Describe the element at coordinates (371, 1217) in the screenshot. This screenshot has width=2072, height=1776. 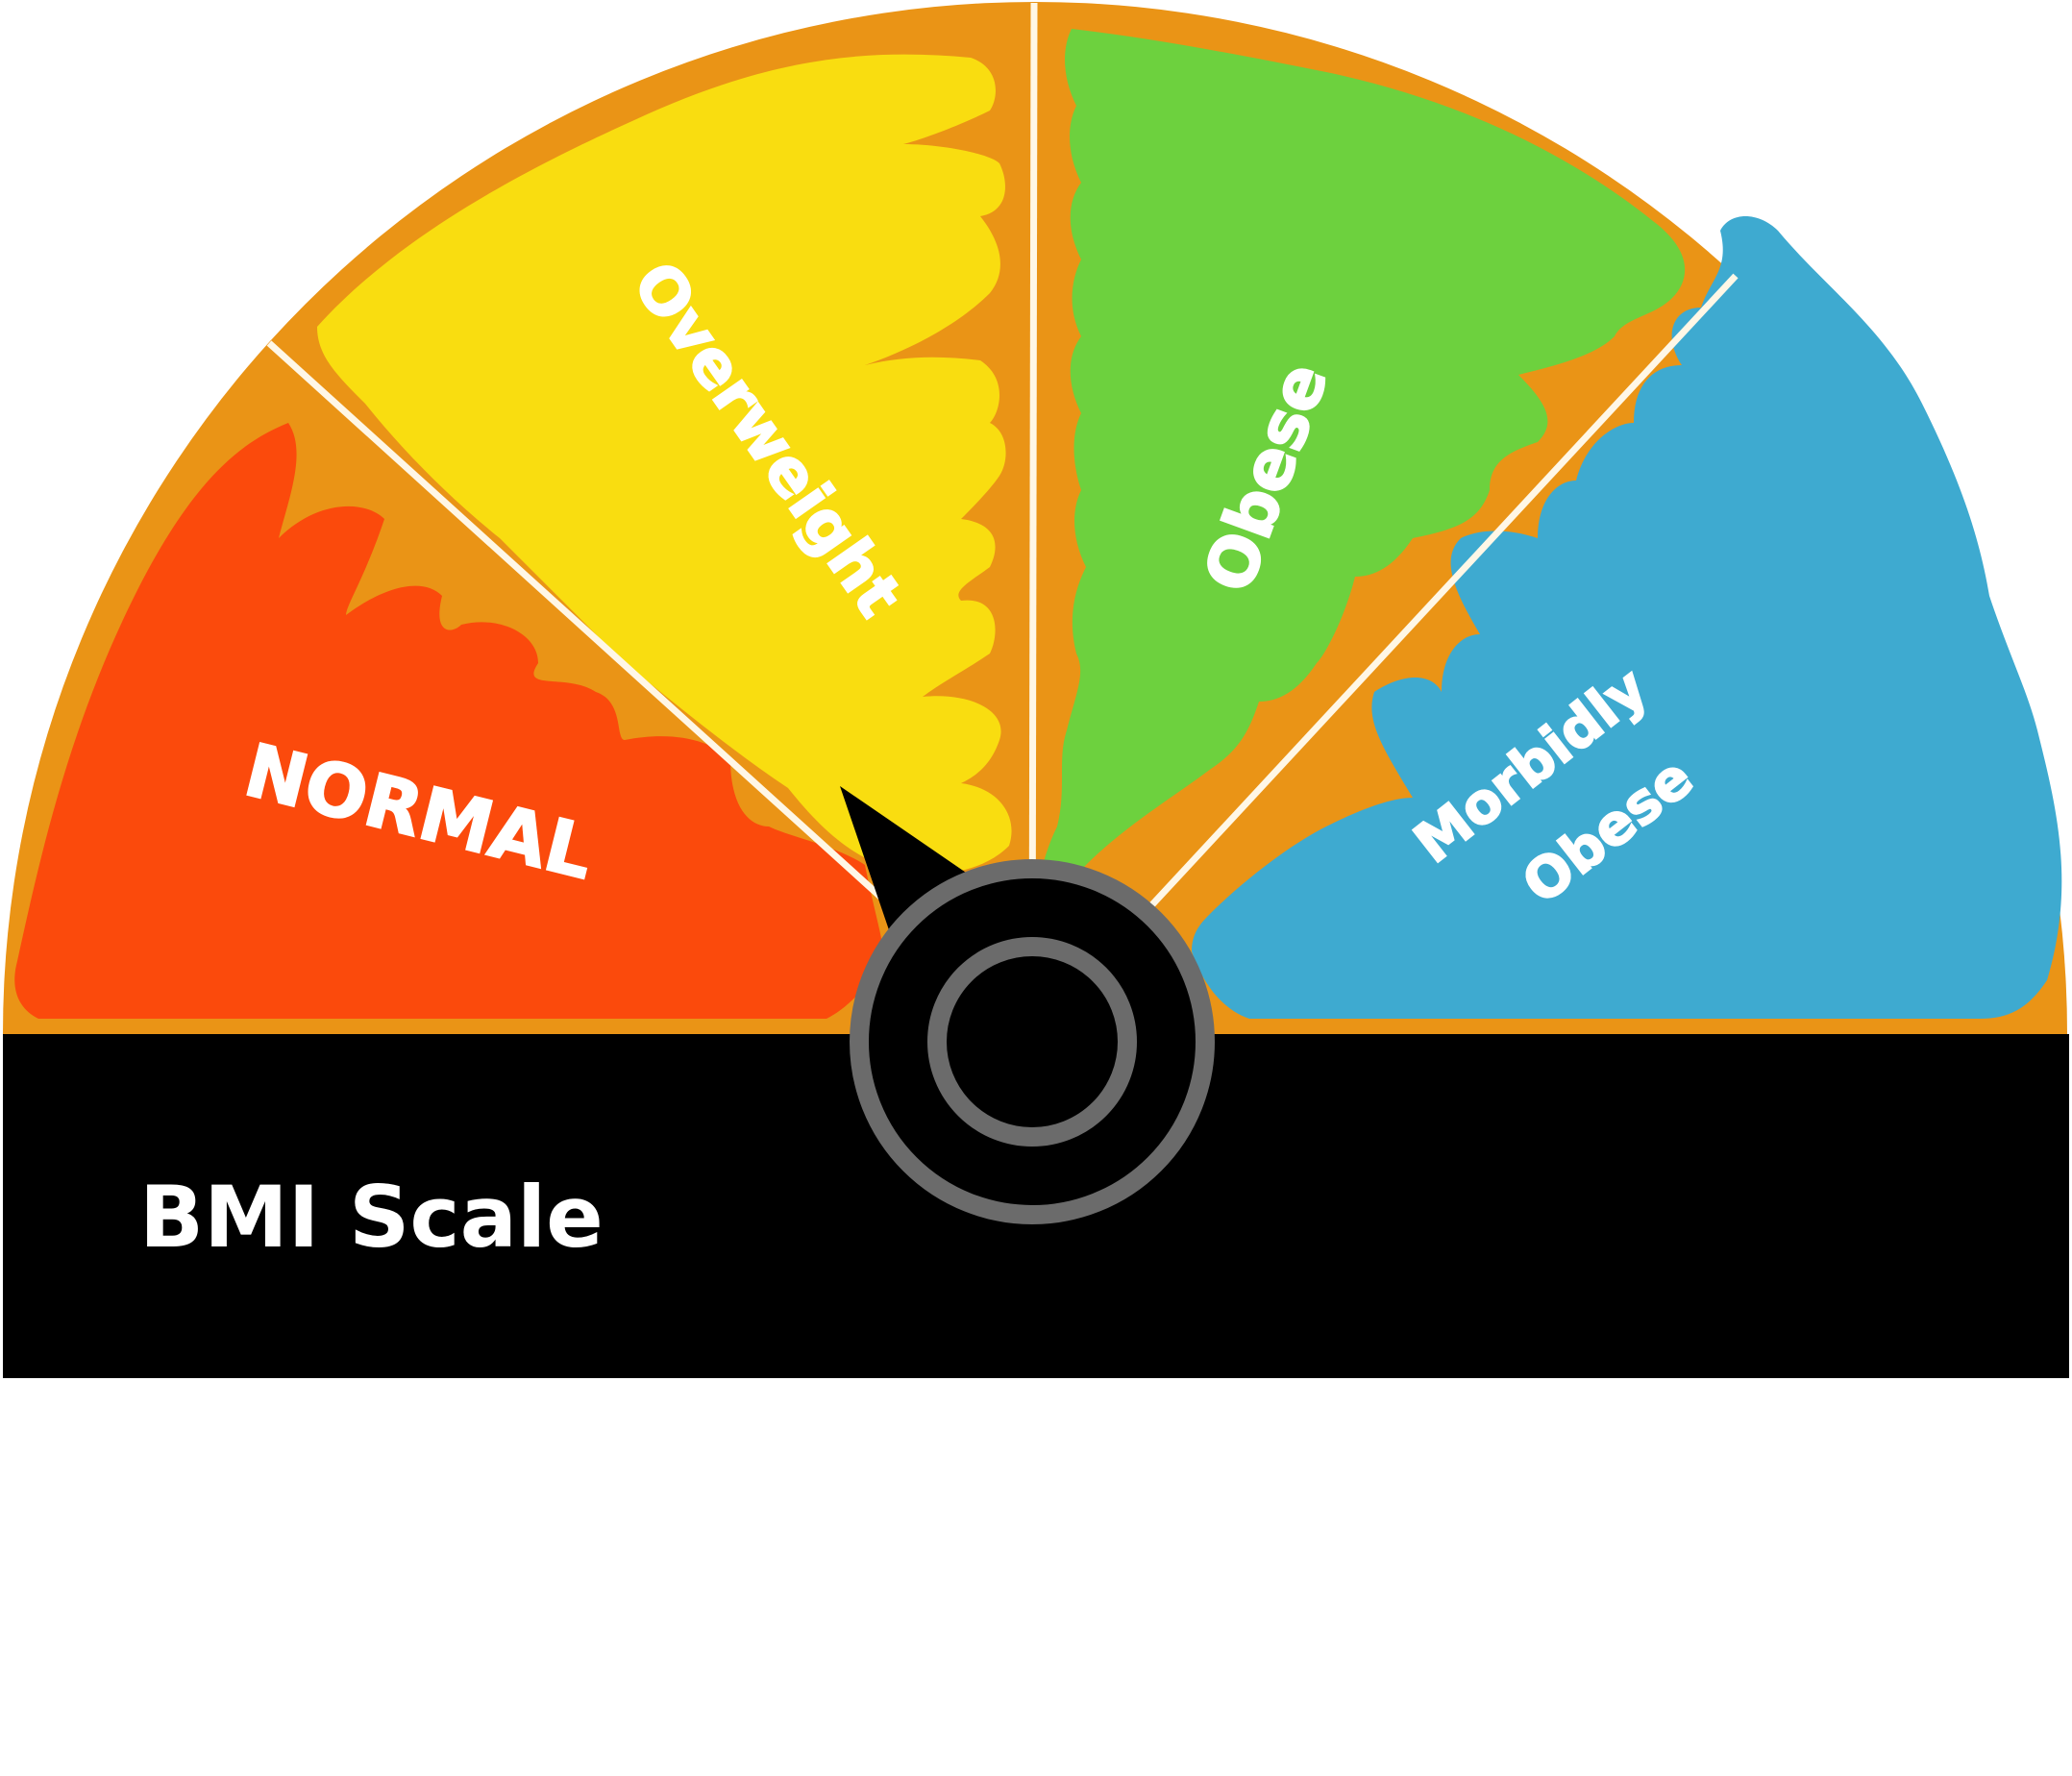
I see `scale-title: BMI Scale` at that location.